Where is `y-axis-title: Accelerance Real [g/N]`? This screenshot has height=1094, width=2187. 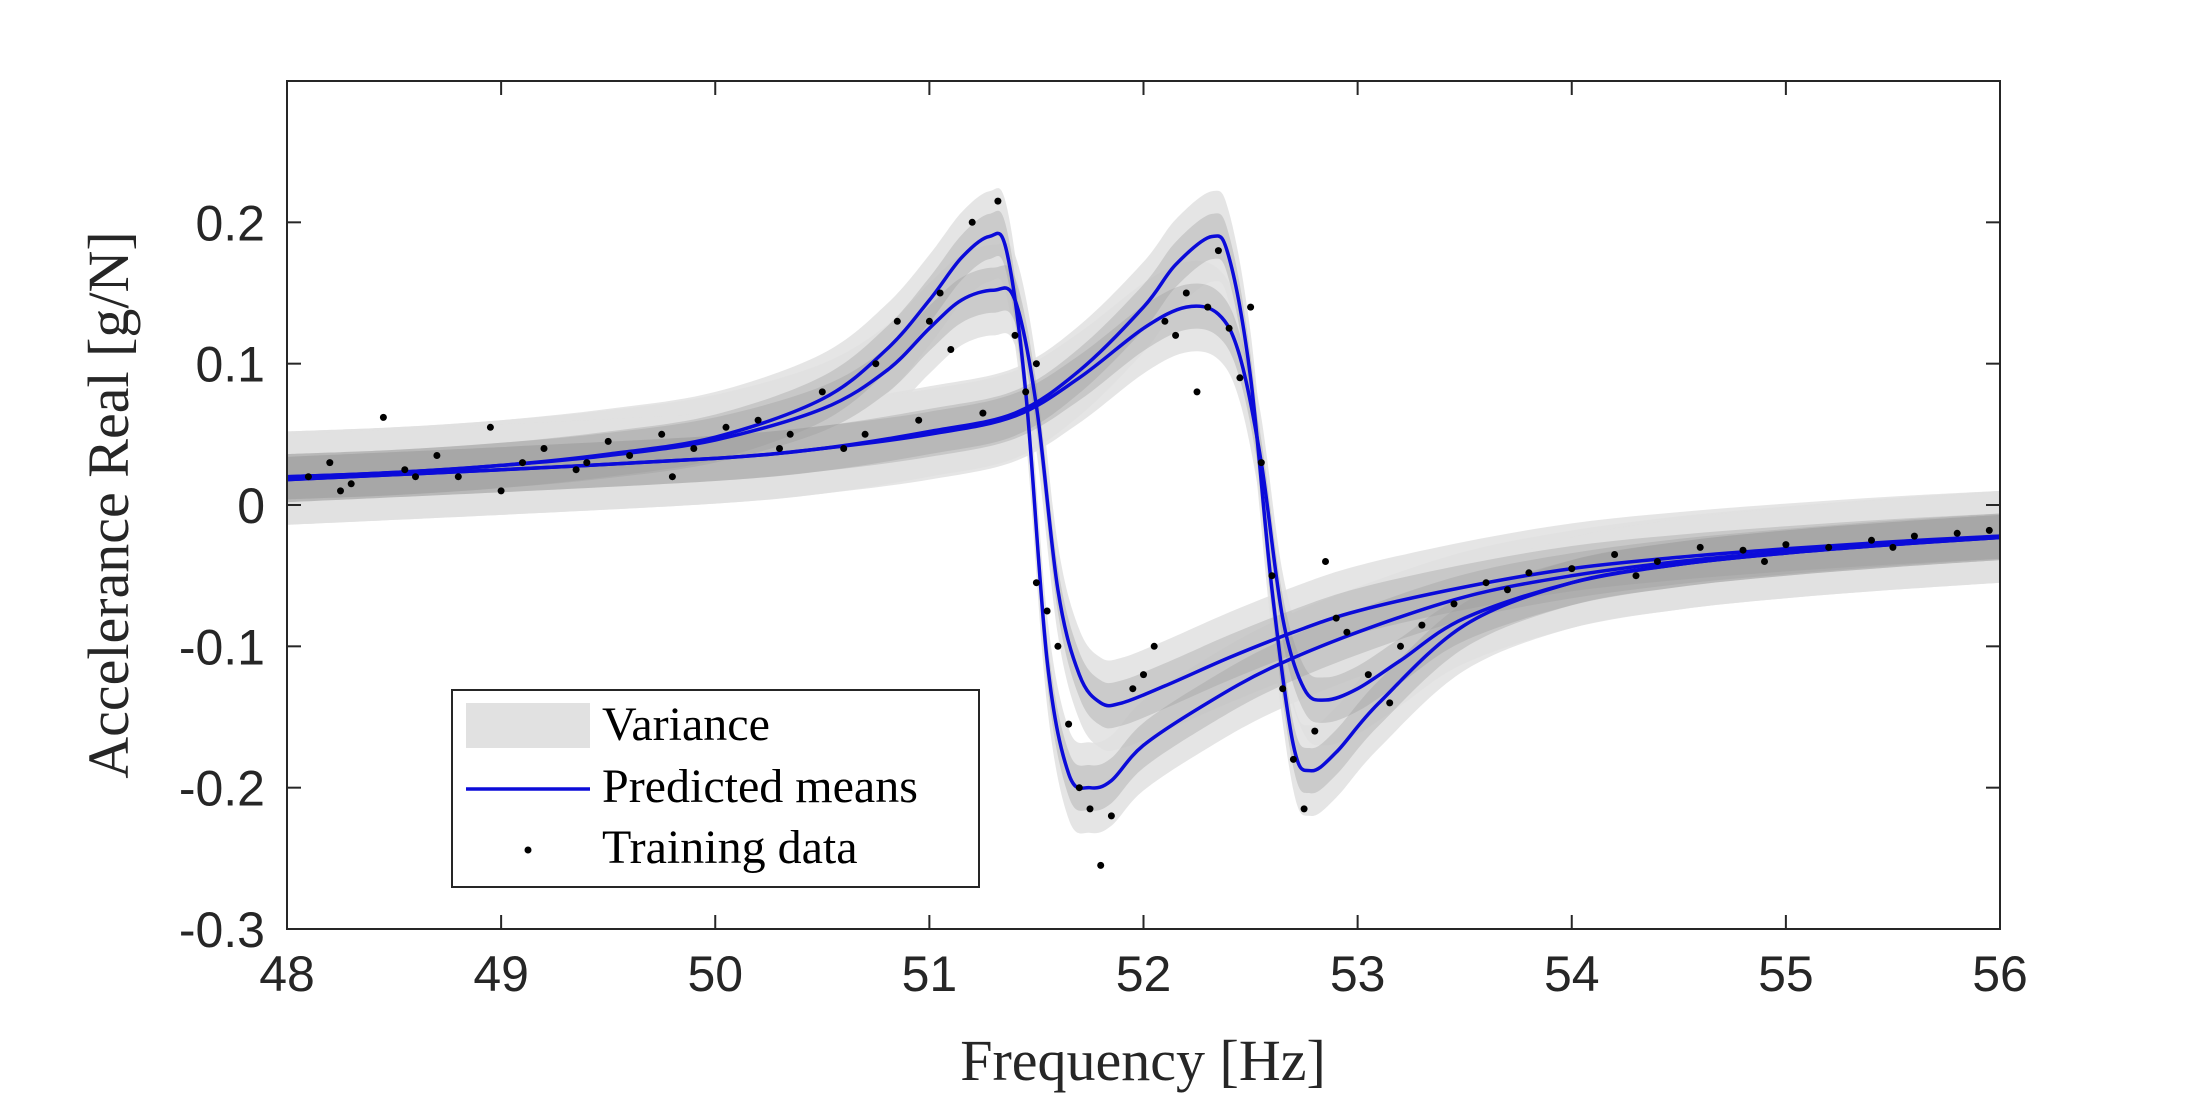
y-axis-title: Accelerance Real [g/N] is located at coordinates (108, 504).